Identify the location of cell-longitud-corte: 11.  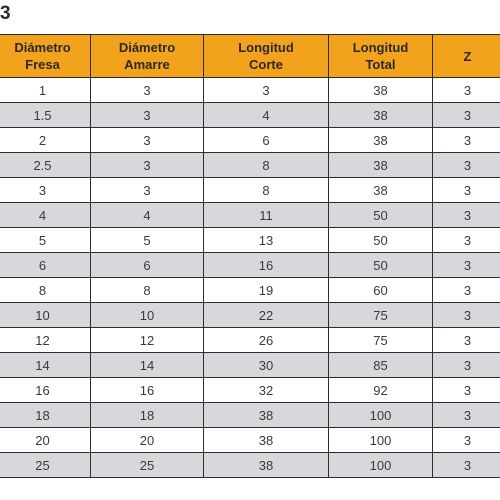
(266, 215).